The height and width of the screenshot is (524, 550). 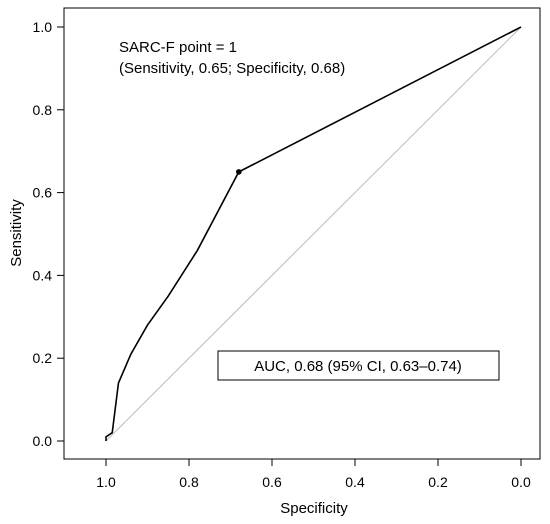 What do you see at coordinates (438, 482) in the screenshot?
I see `x-tick-label: 0.2` at bounding box center [438, 482].